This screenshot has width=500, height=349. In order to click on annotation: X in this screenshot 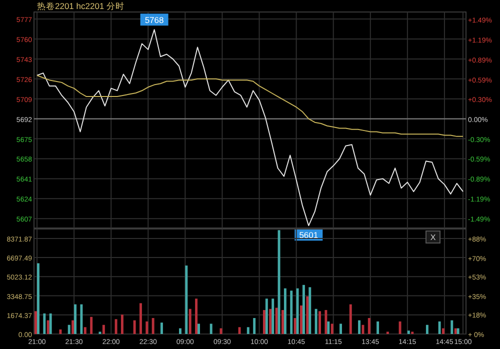, I will do `click(433, 237)`.